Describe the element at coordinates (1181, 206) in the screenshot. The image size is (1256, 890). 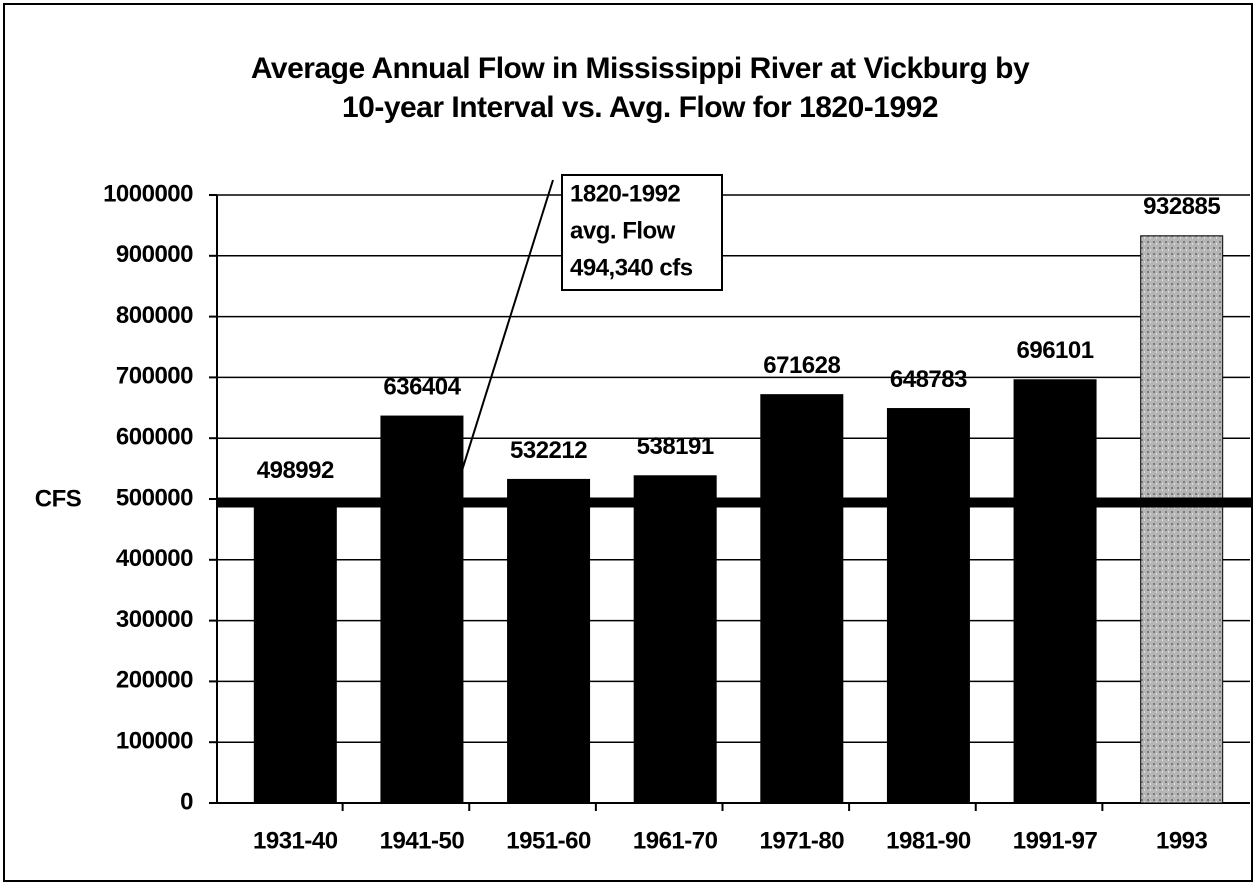
I see `data-label: 932885` at that location.